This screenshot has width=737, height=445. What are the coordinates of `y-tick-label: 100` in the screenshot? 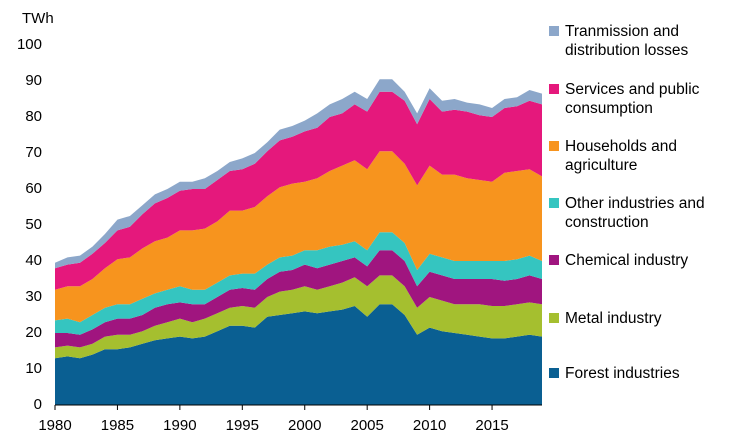 It's located at (29, 44).